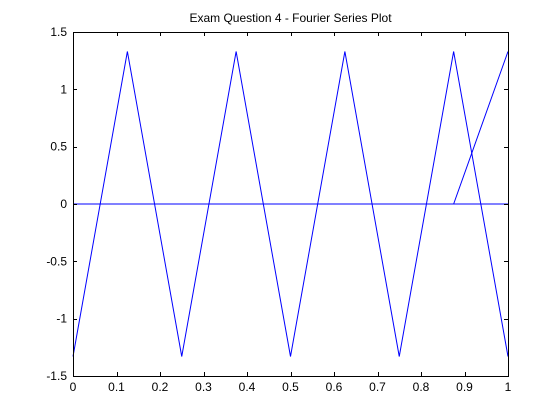  What do you see at coordinates (290, 18) in the screenshot?
I see `chart-title: Exam Question 4 - Fourier Series Plot` at bounding box center [290, 18].